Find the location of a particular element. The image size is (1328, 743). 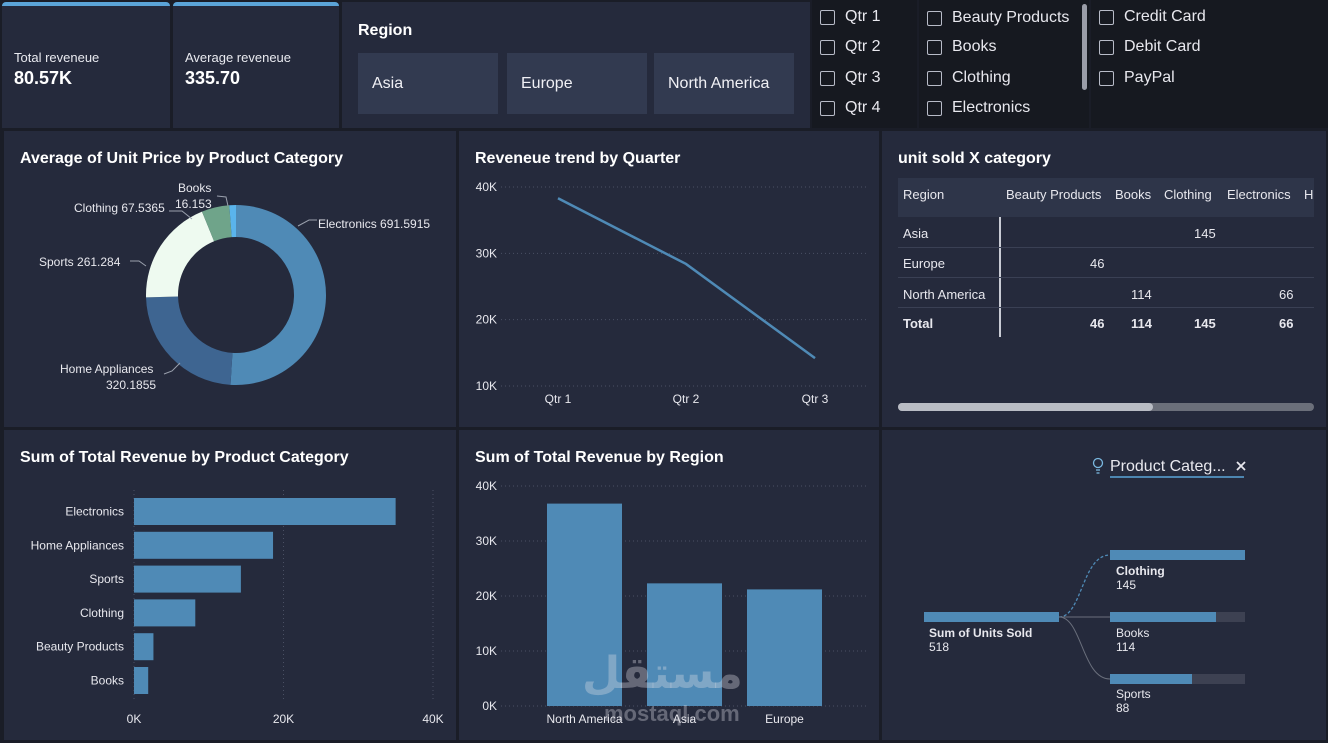

category-option-electronics: Electronics is located at coordinates (978, 108).